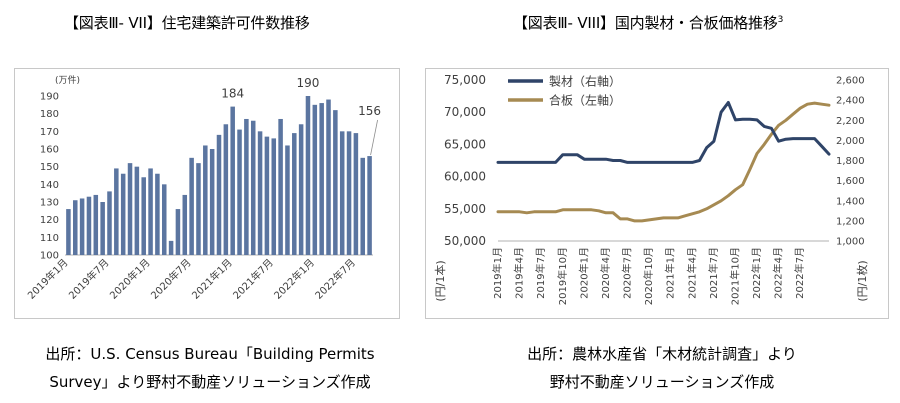 The image size is (900, 403). I want to click on y-right-tick-label: 1,600, so click(850, 181).